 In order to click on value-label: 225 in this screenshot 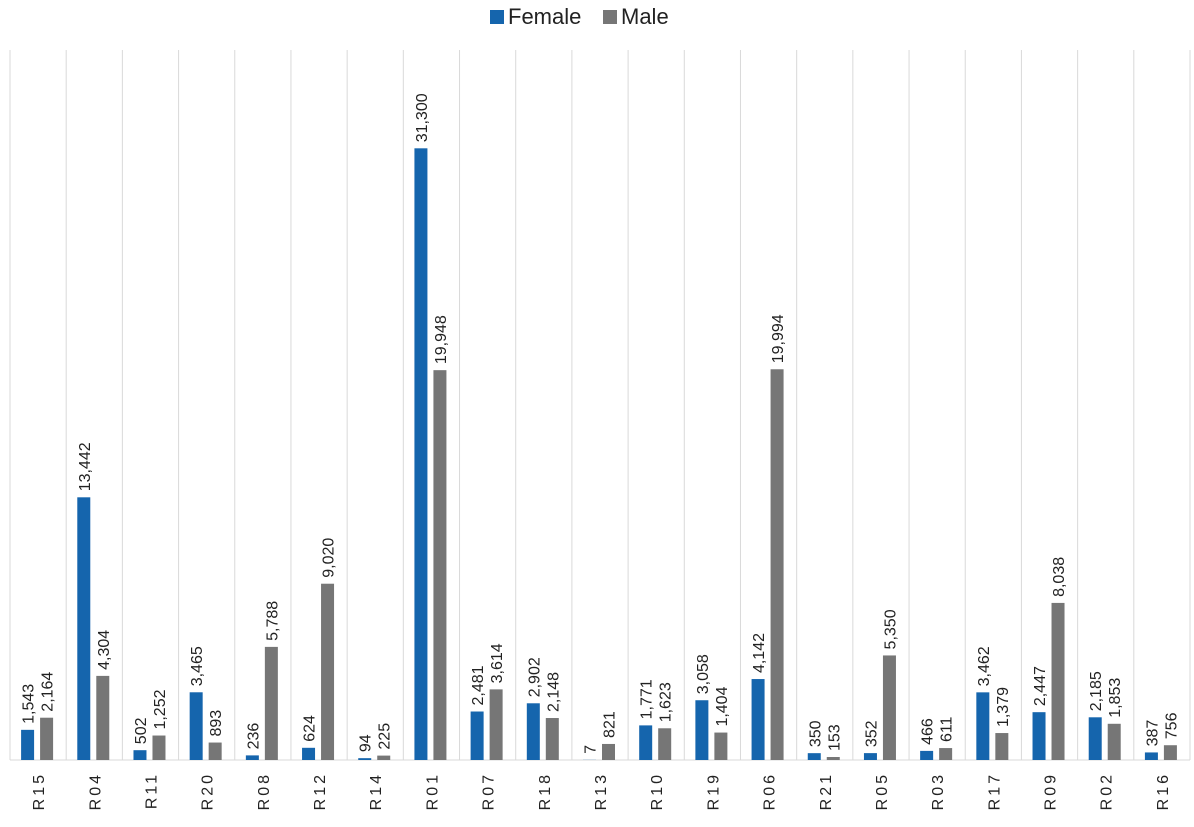, I will do `click(385, 736)`.